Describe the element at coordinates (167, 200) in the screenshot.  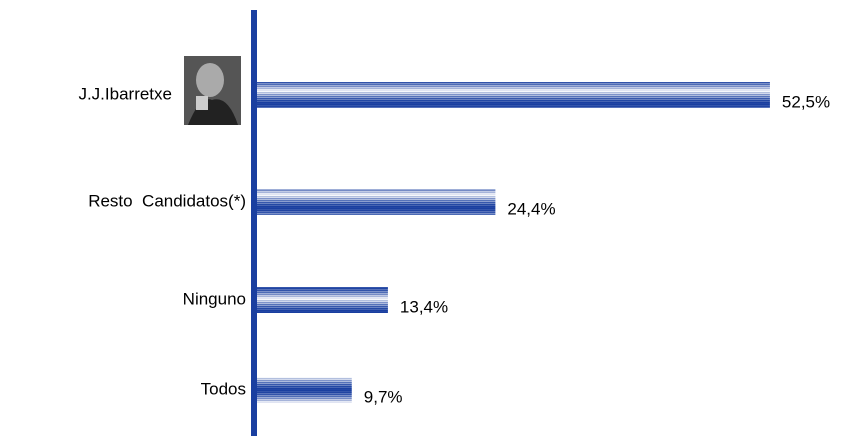
I see `category-label: Resto Candidatos(*)` at that location.